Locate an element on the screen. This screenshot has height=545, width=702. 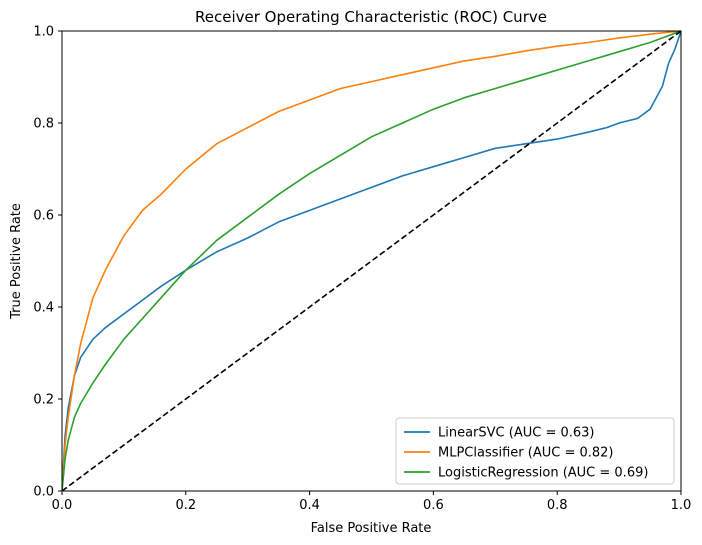
y-axis-ticks: 0.0 0.2 0.4 0.6 0.8 1.0 is located at coordinates (47, 262).